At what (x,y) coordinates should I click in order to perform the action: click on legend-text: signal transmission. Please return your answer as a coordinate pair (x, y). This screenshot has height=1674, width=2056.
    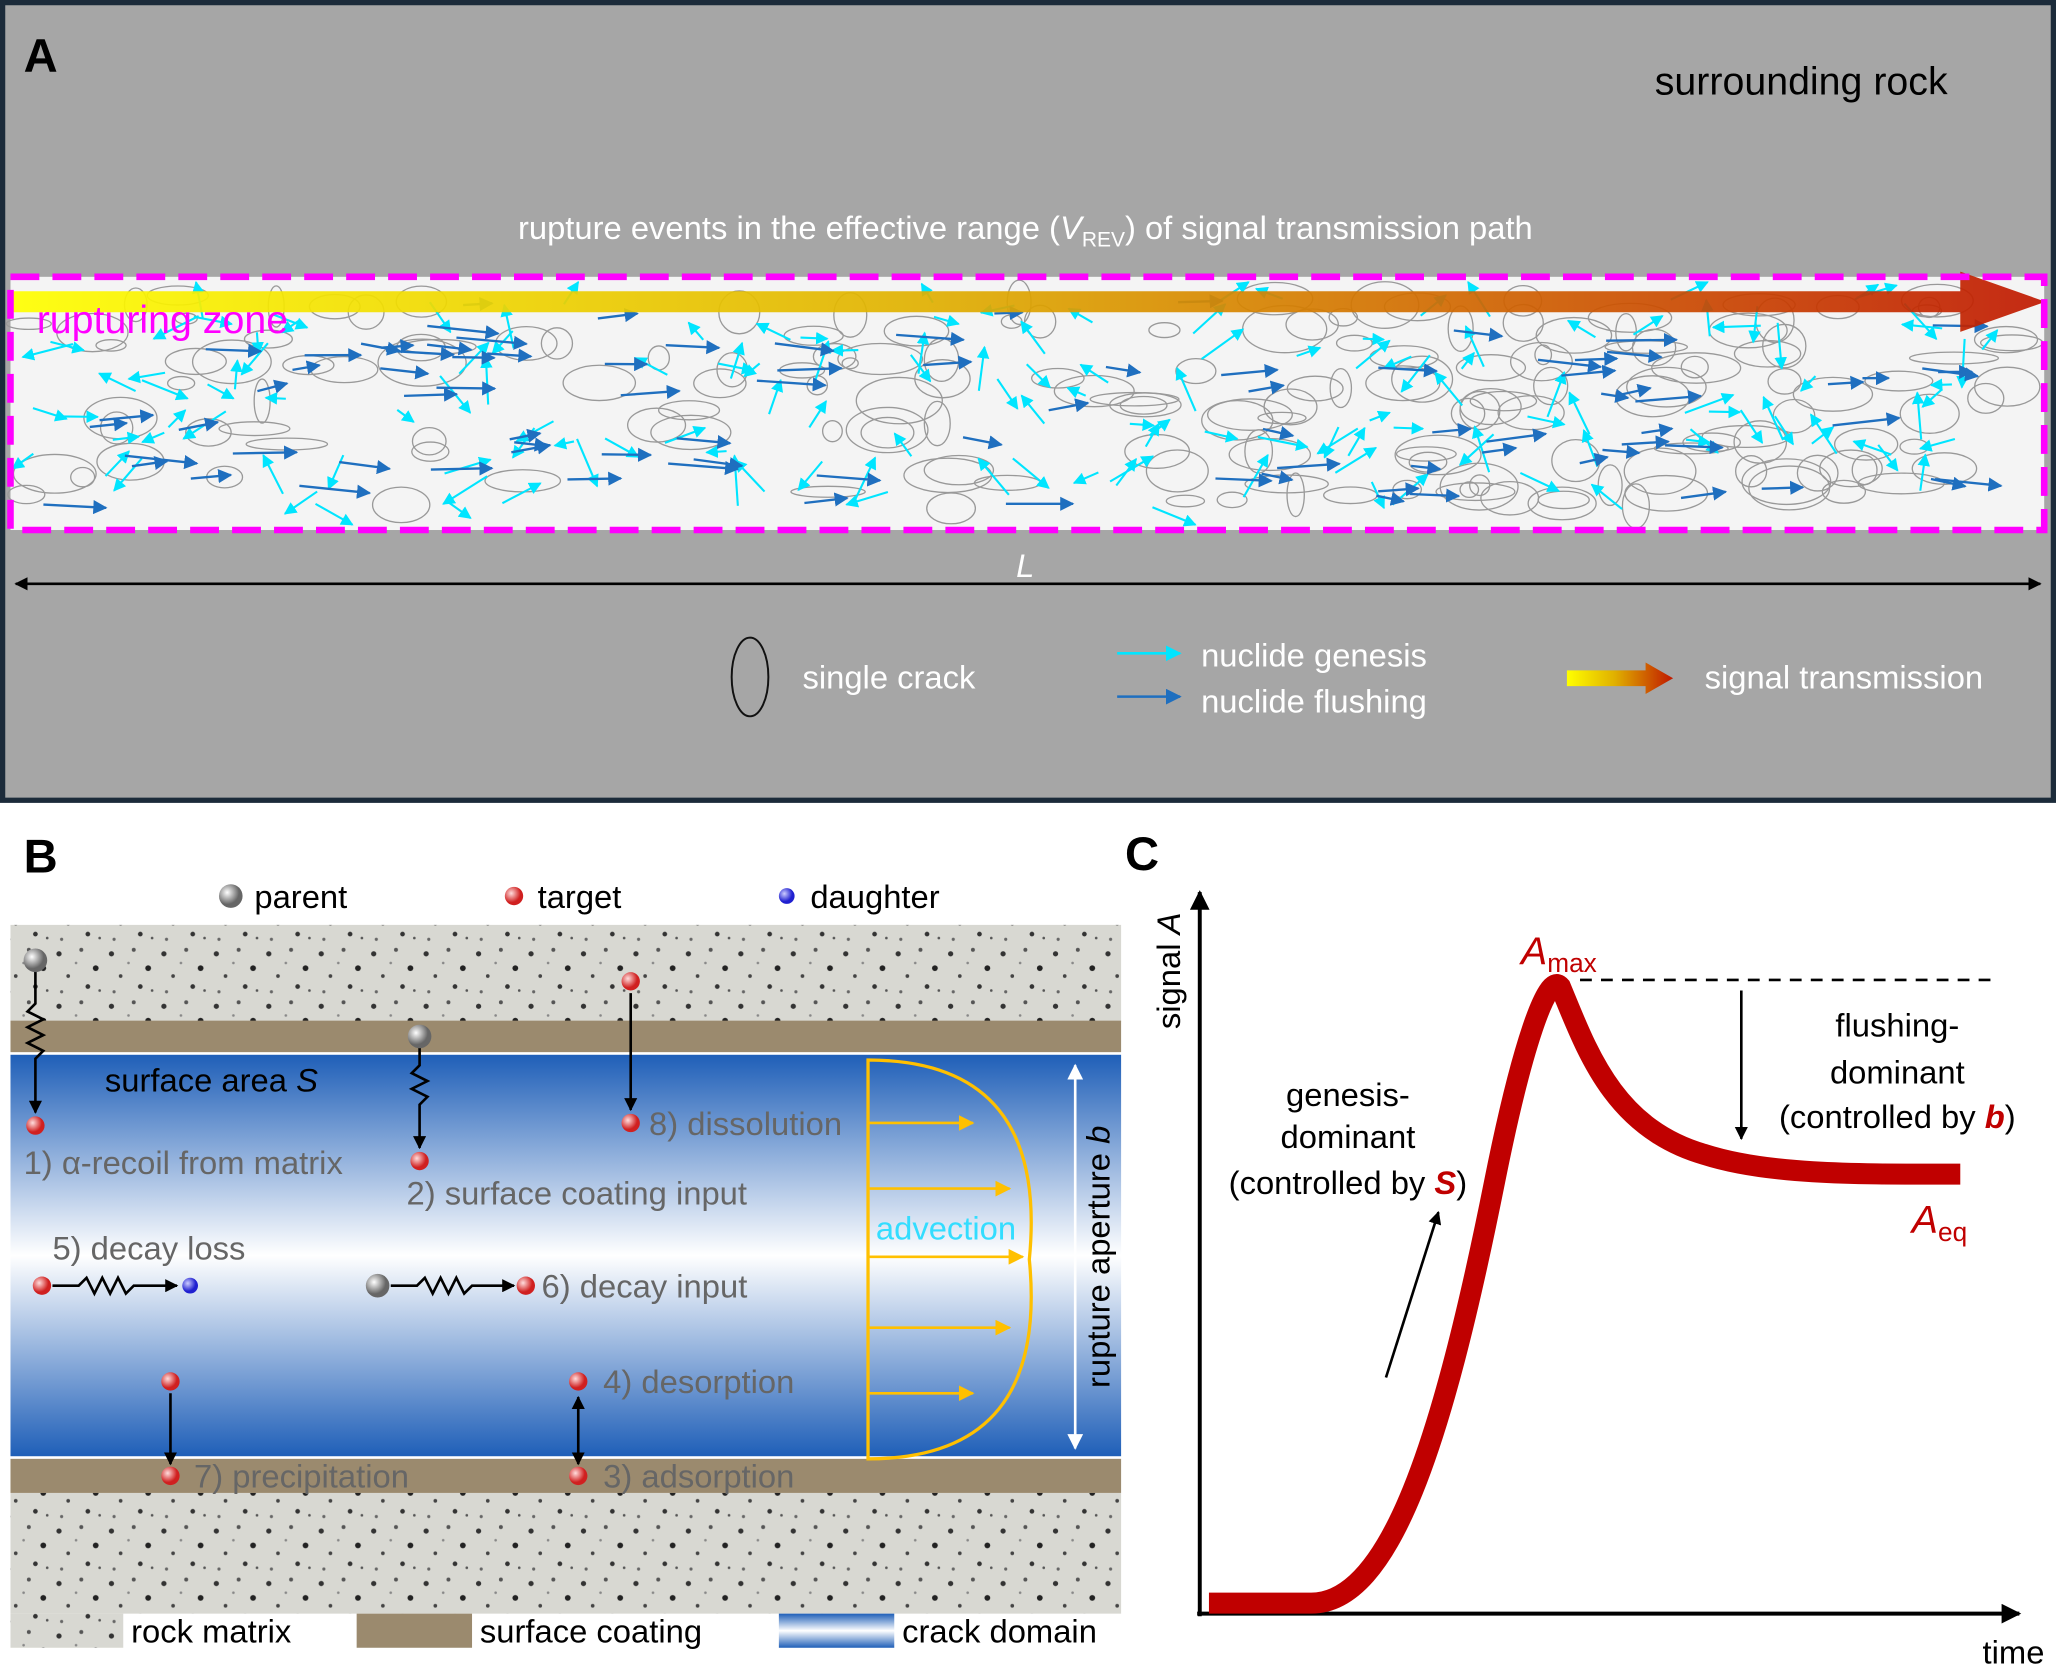
    Looking at the image, I should click on (1844, 677).